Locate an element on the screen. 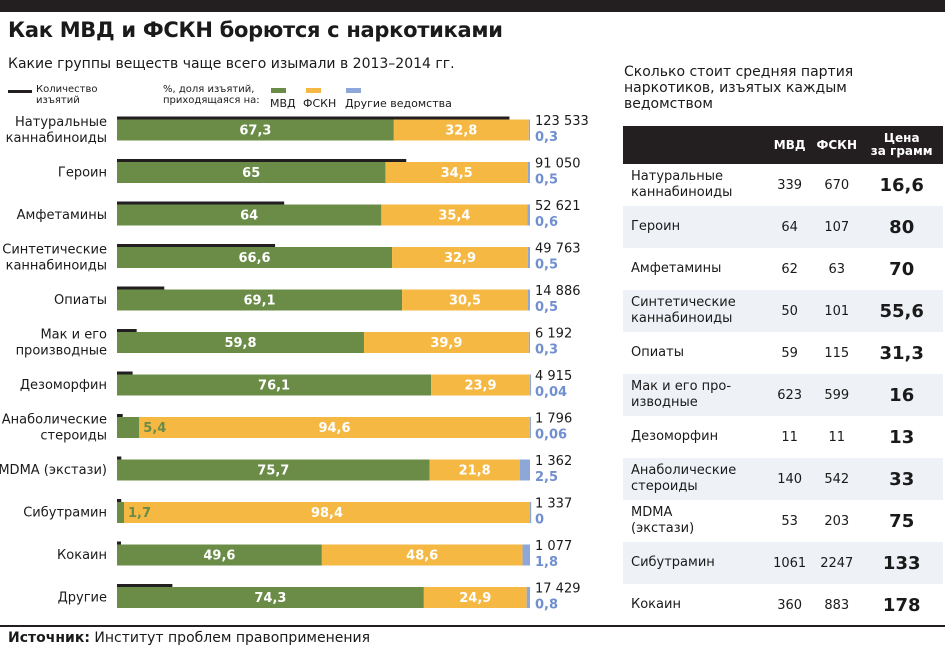 The width and height of the screenshot is (945, 654). table-row: Мак и его про-изводные 623 599 16 is located at coordinates (783, 395).